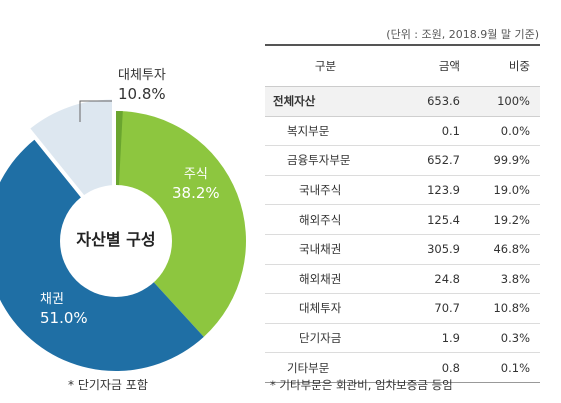 This screenshot has width=561, height=403. I want to click on row-name: 기타부문, so click(325, 367).